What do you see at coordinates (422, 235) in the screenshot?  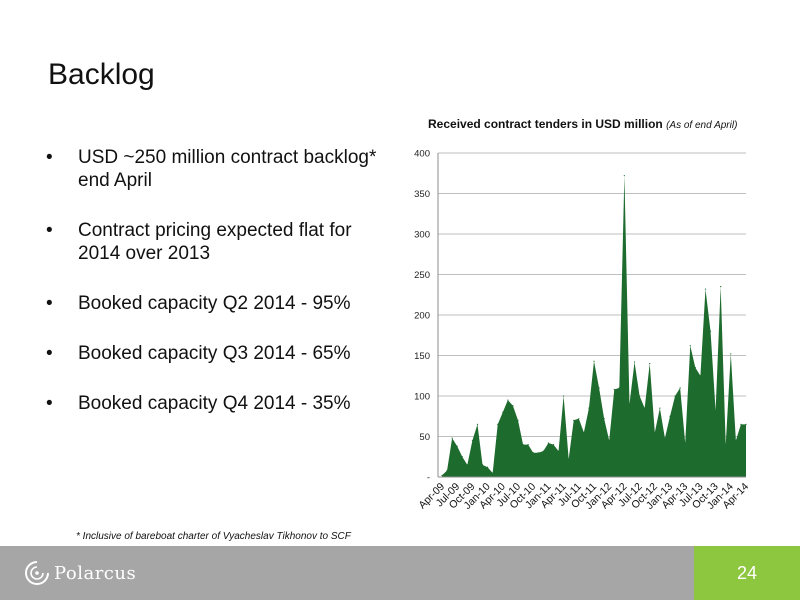 I see `y-tick-label: 300` at bounding box center [422, 235].